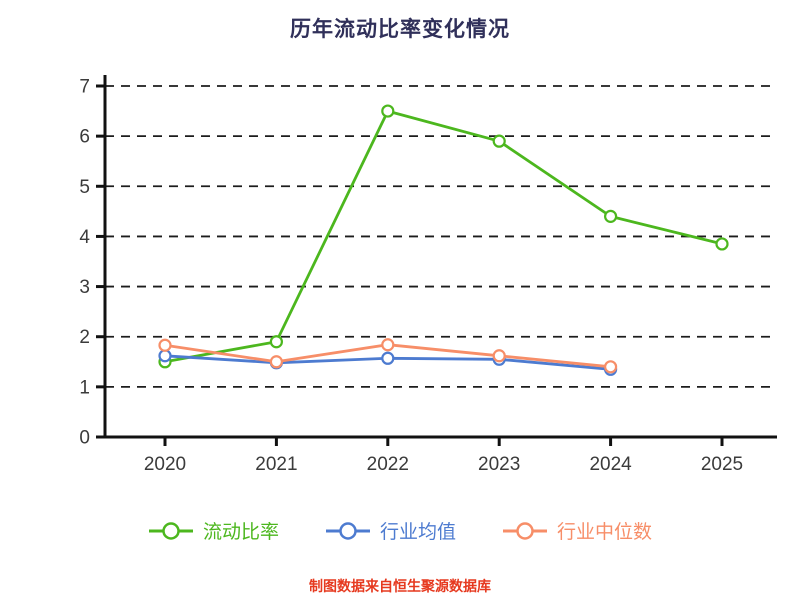 Image resolution: width=800 pixels, height=600 pixels. I want to click on industry-median-series, so click(388, 356).